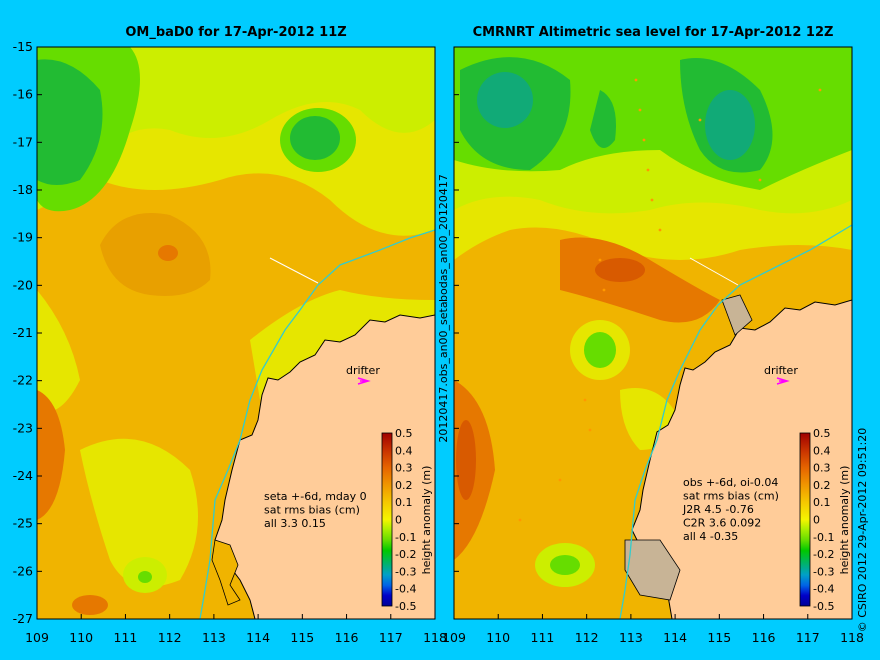 The height and width of the screenshot is (660, 880). Describe the element at coordinates (730, 482) in the screenshot. I see `annotation-line: obs +-6d, oi-0.04` at that location.